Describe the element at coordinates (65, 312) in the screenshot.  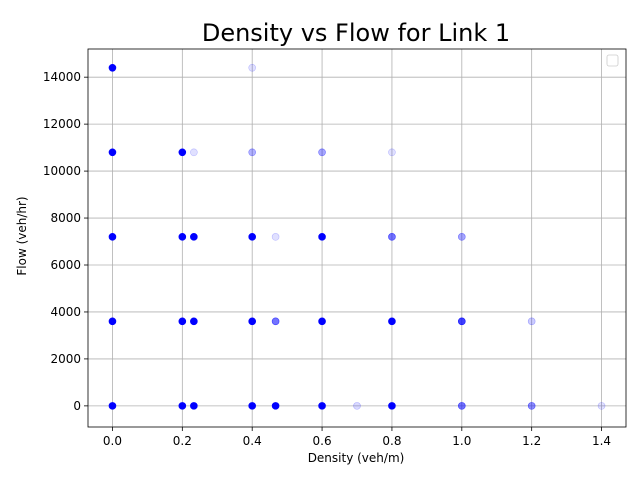
I see `y-tick-label: 4000` at that location.